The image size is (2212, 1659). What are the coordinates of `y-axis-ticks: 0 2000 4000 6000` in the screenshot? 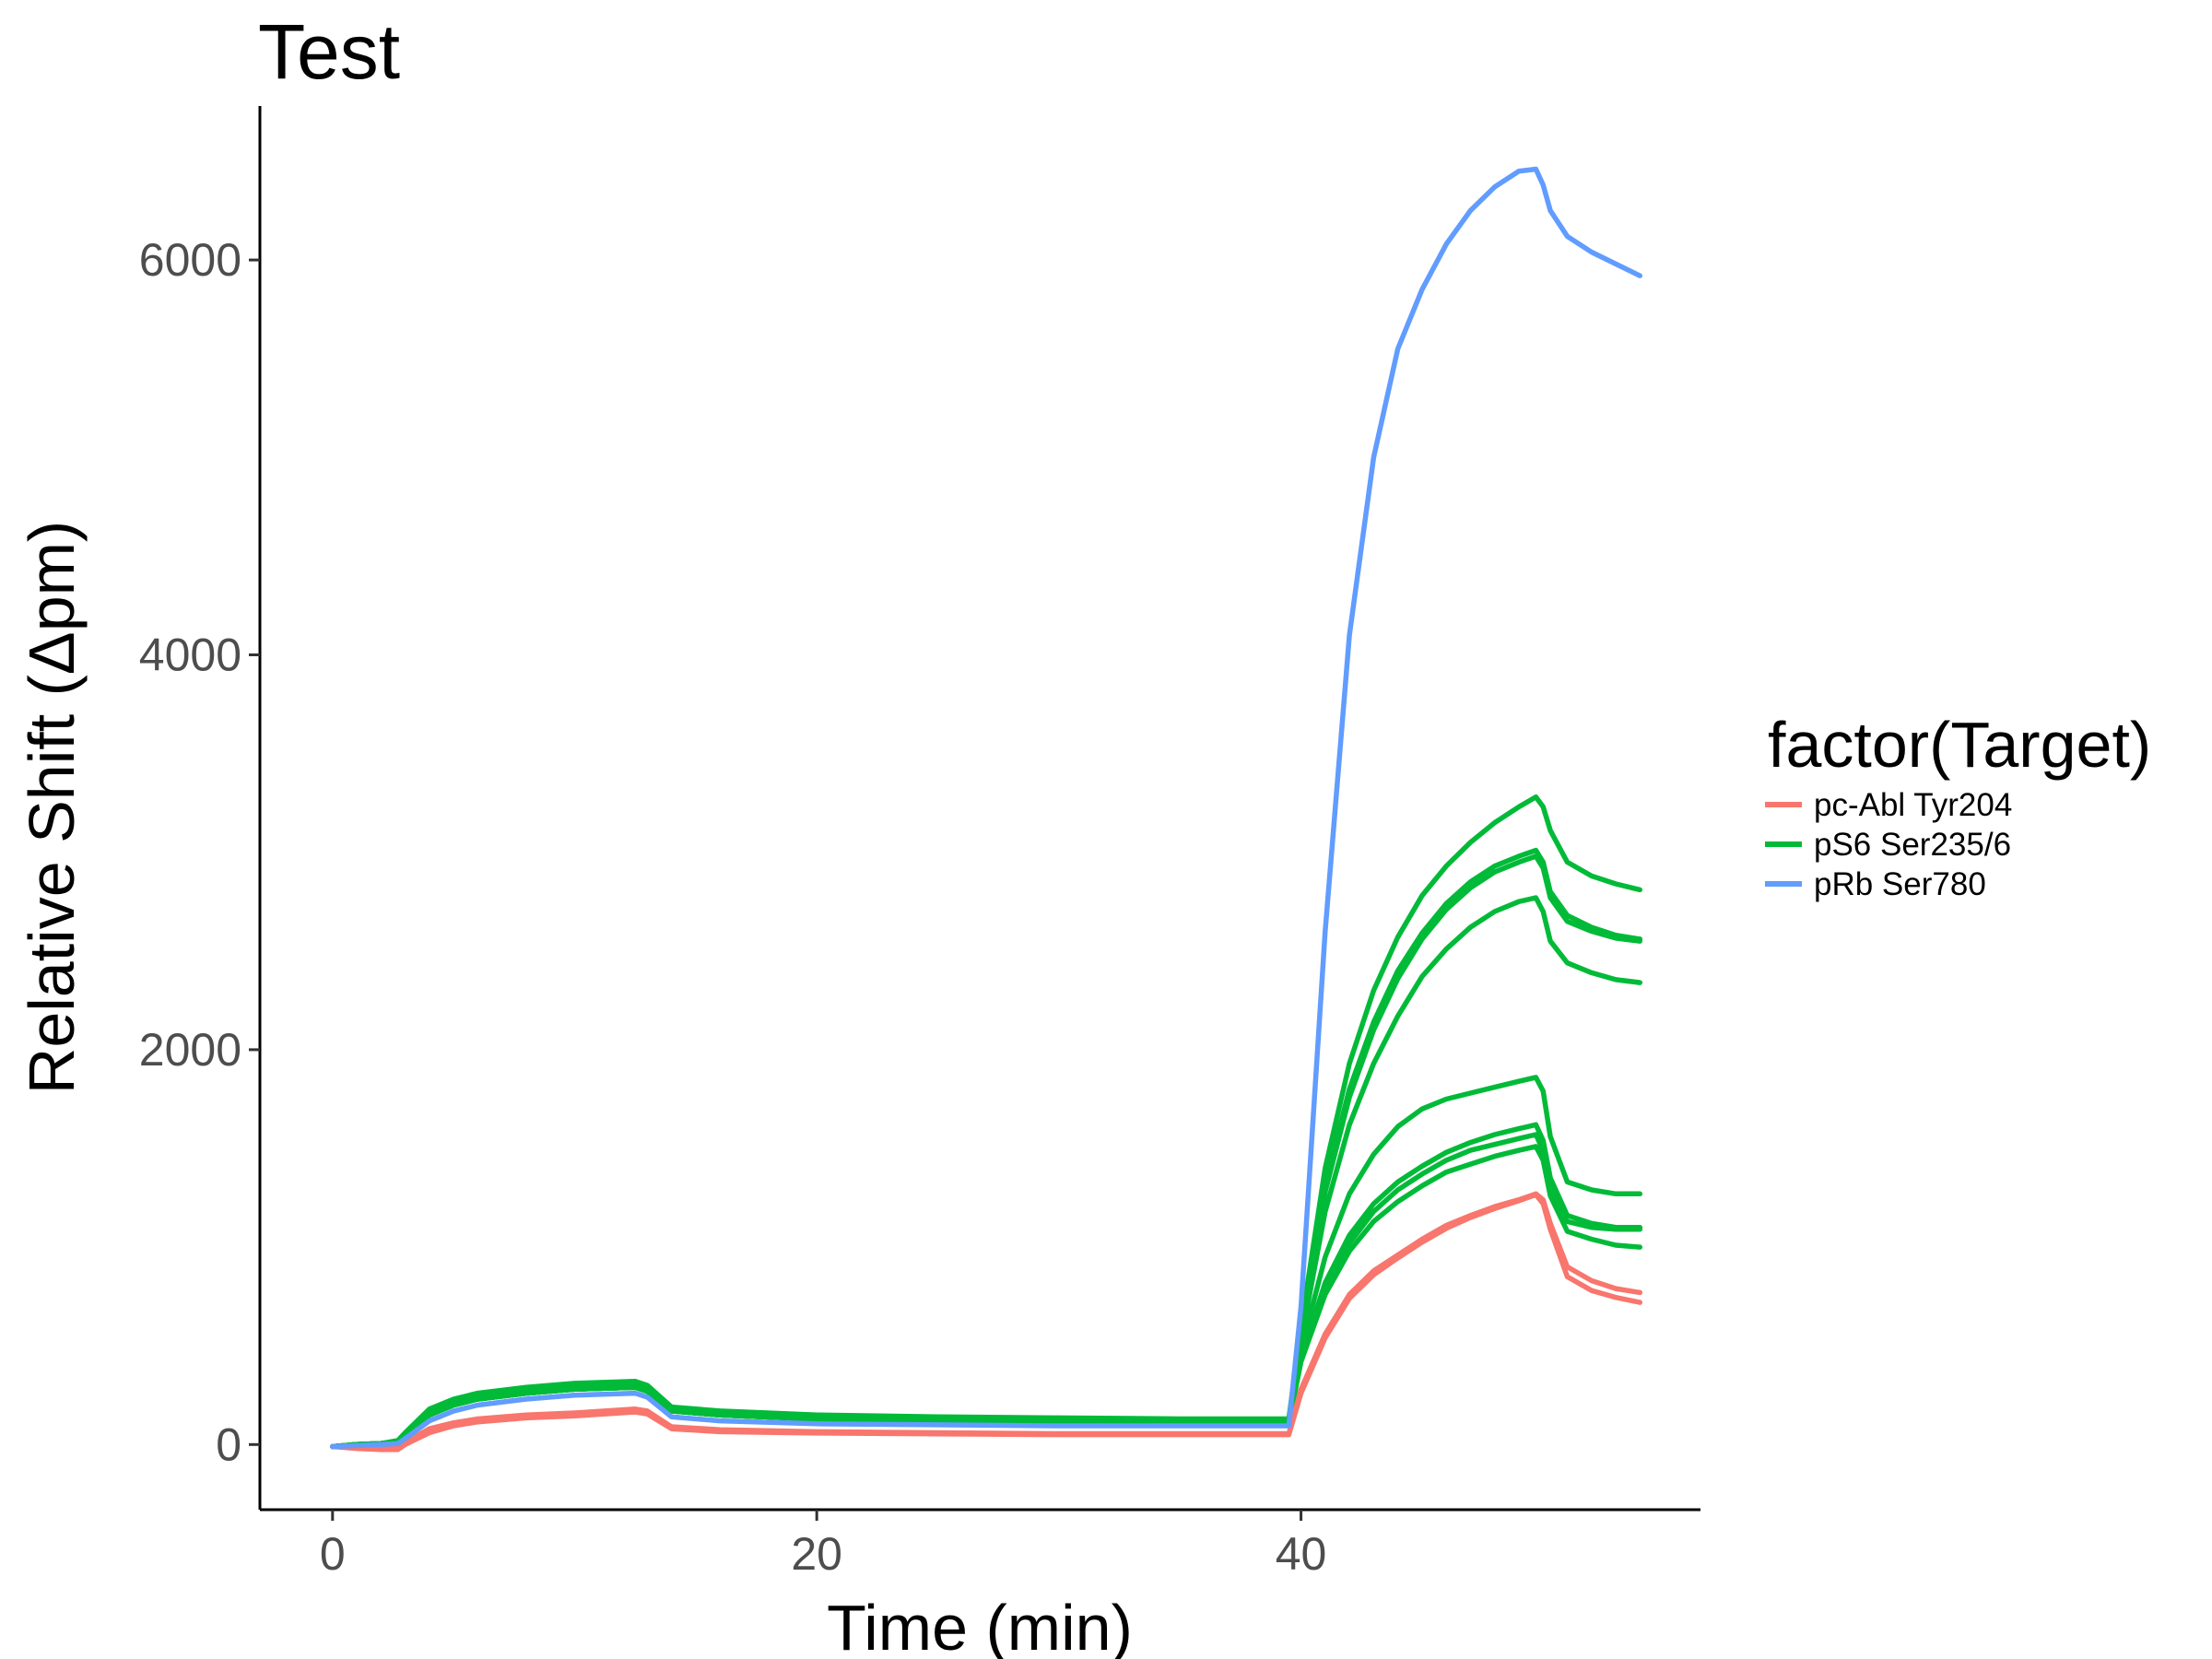 It's located at (199, 852).